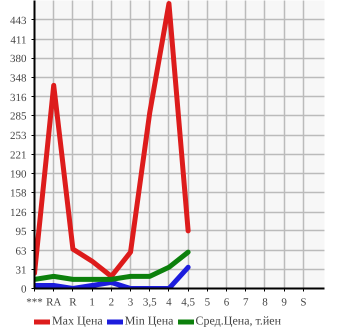  What do you see at coordinates (21, 251) in the screenshot?
I see `y-tick-label: 63` at bounding box center [21, 251].